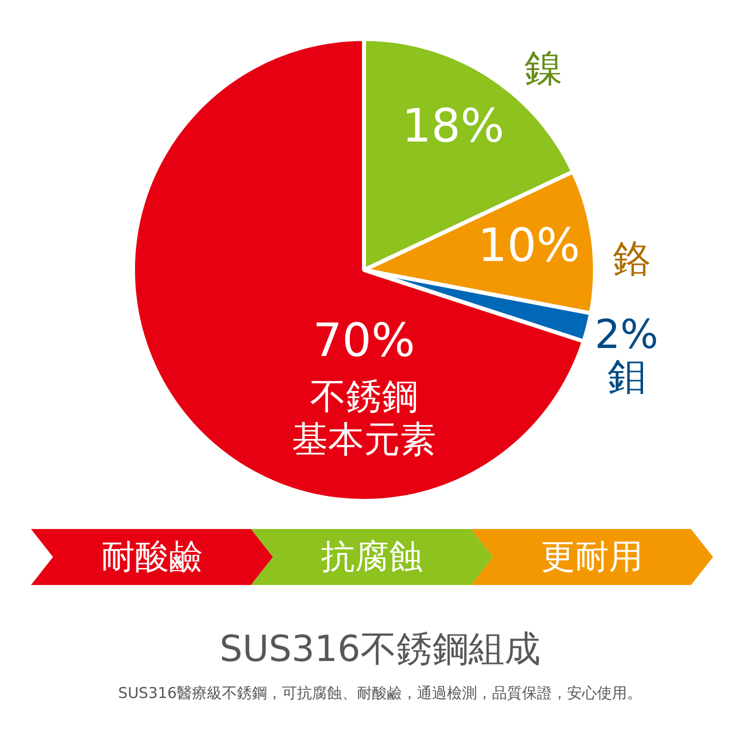  I want to click on data-label: 10%, so click(529, 245).